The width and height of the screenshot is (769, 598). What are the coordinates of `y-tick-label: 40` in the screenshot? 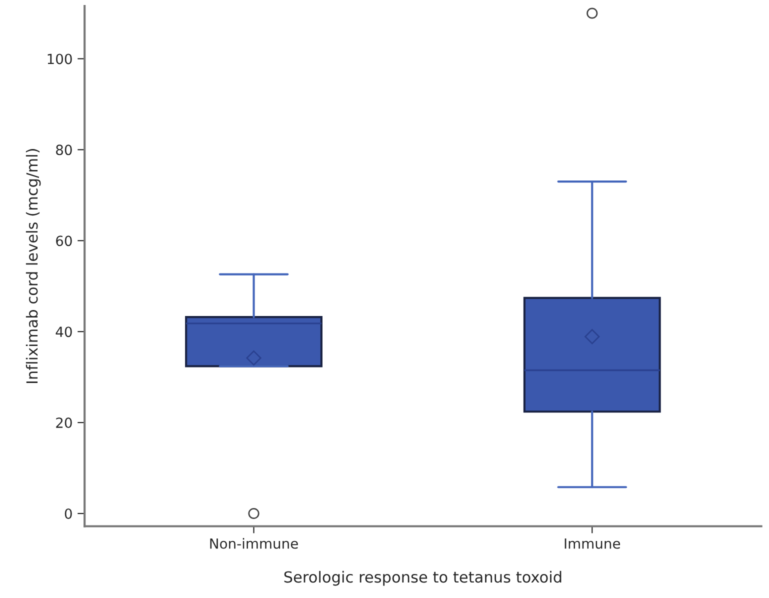 It's located at (64, 332).